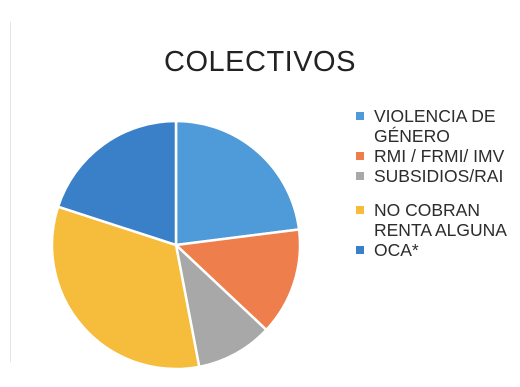 This screenshot has height=387, width=520. Describe the element at coordinates (439, 176) in the screenshot. I see `legend-label-subsidios: SUBSIDIOS/RAI` at that location.